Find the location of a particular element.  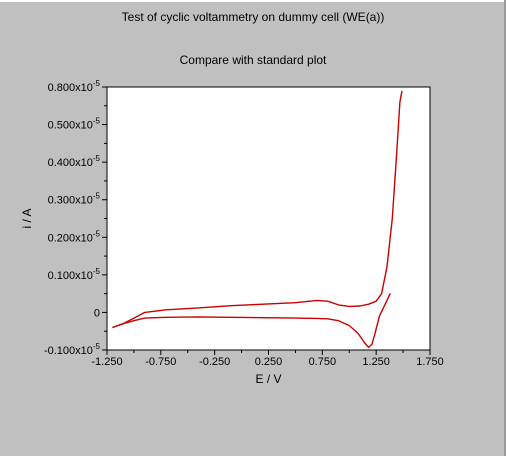

y-tick-label: 0.400x10⁻⁵ is located at coordinates (74, 161).